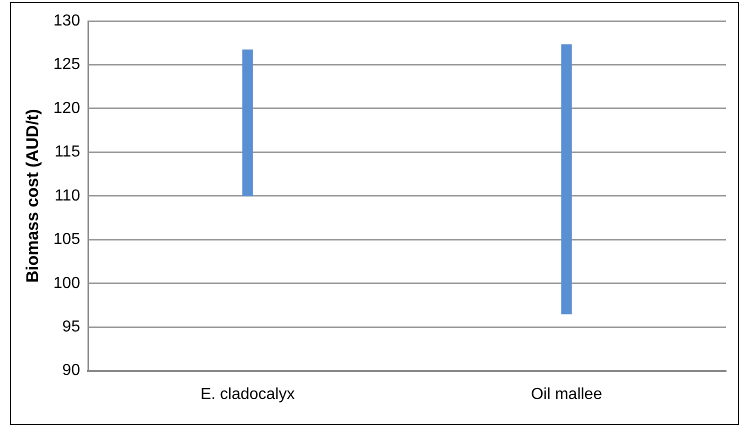 The image size is (741, 427). I want to click on x-tick-label: Oil mallee, so click(566, 394).